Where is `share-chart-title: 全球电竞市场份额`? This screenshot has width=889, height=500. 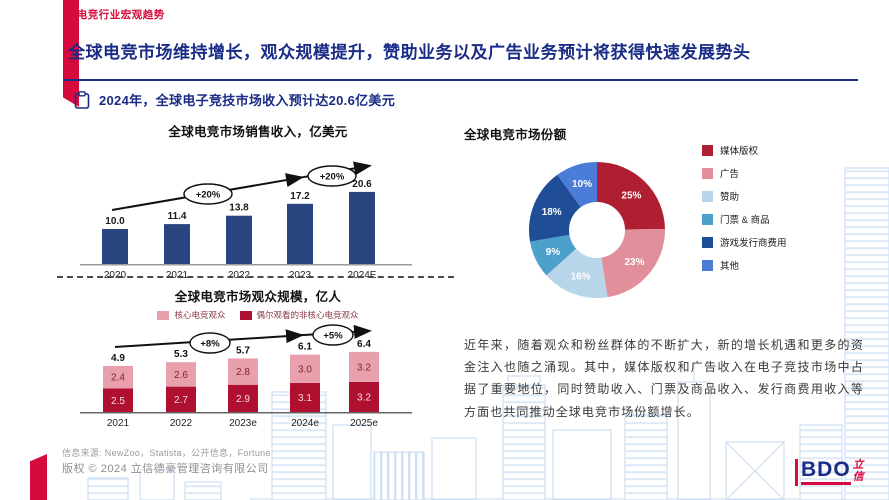
share-chart-title: 全球电竞市场份额 is located at coordinates (515, 135).